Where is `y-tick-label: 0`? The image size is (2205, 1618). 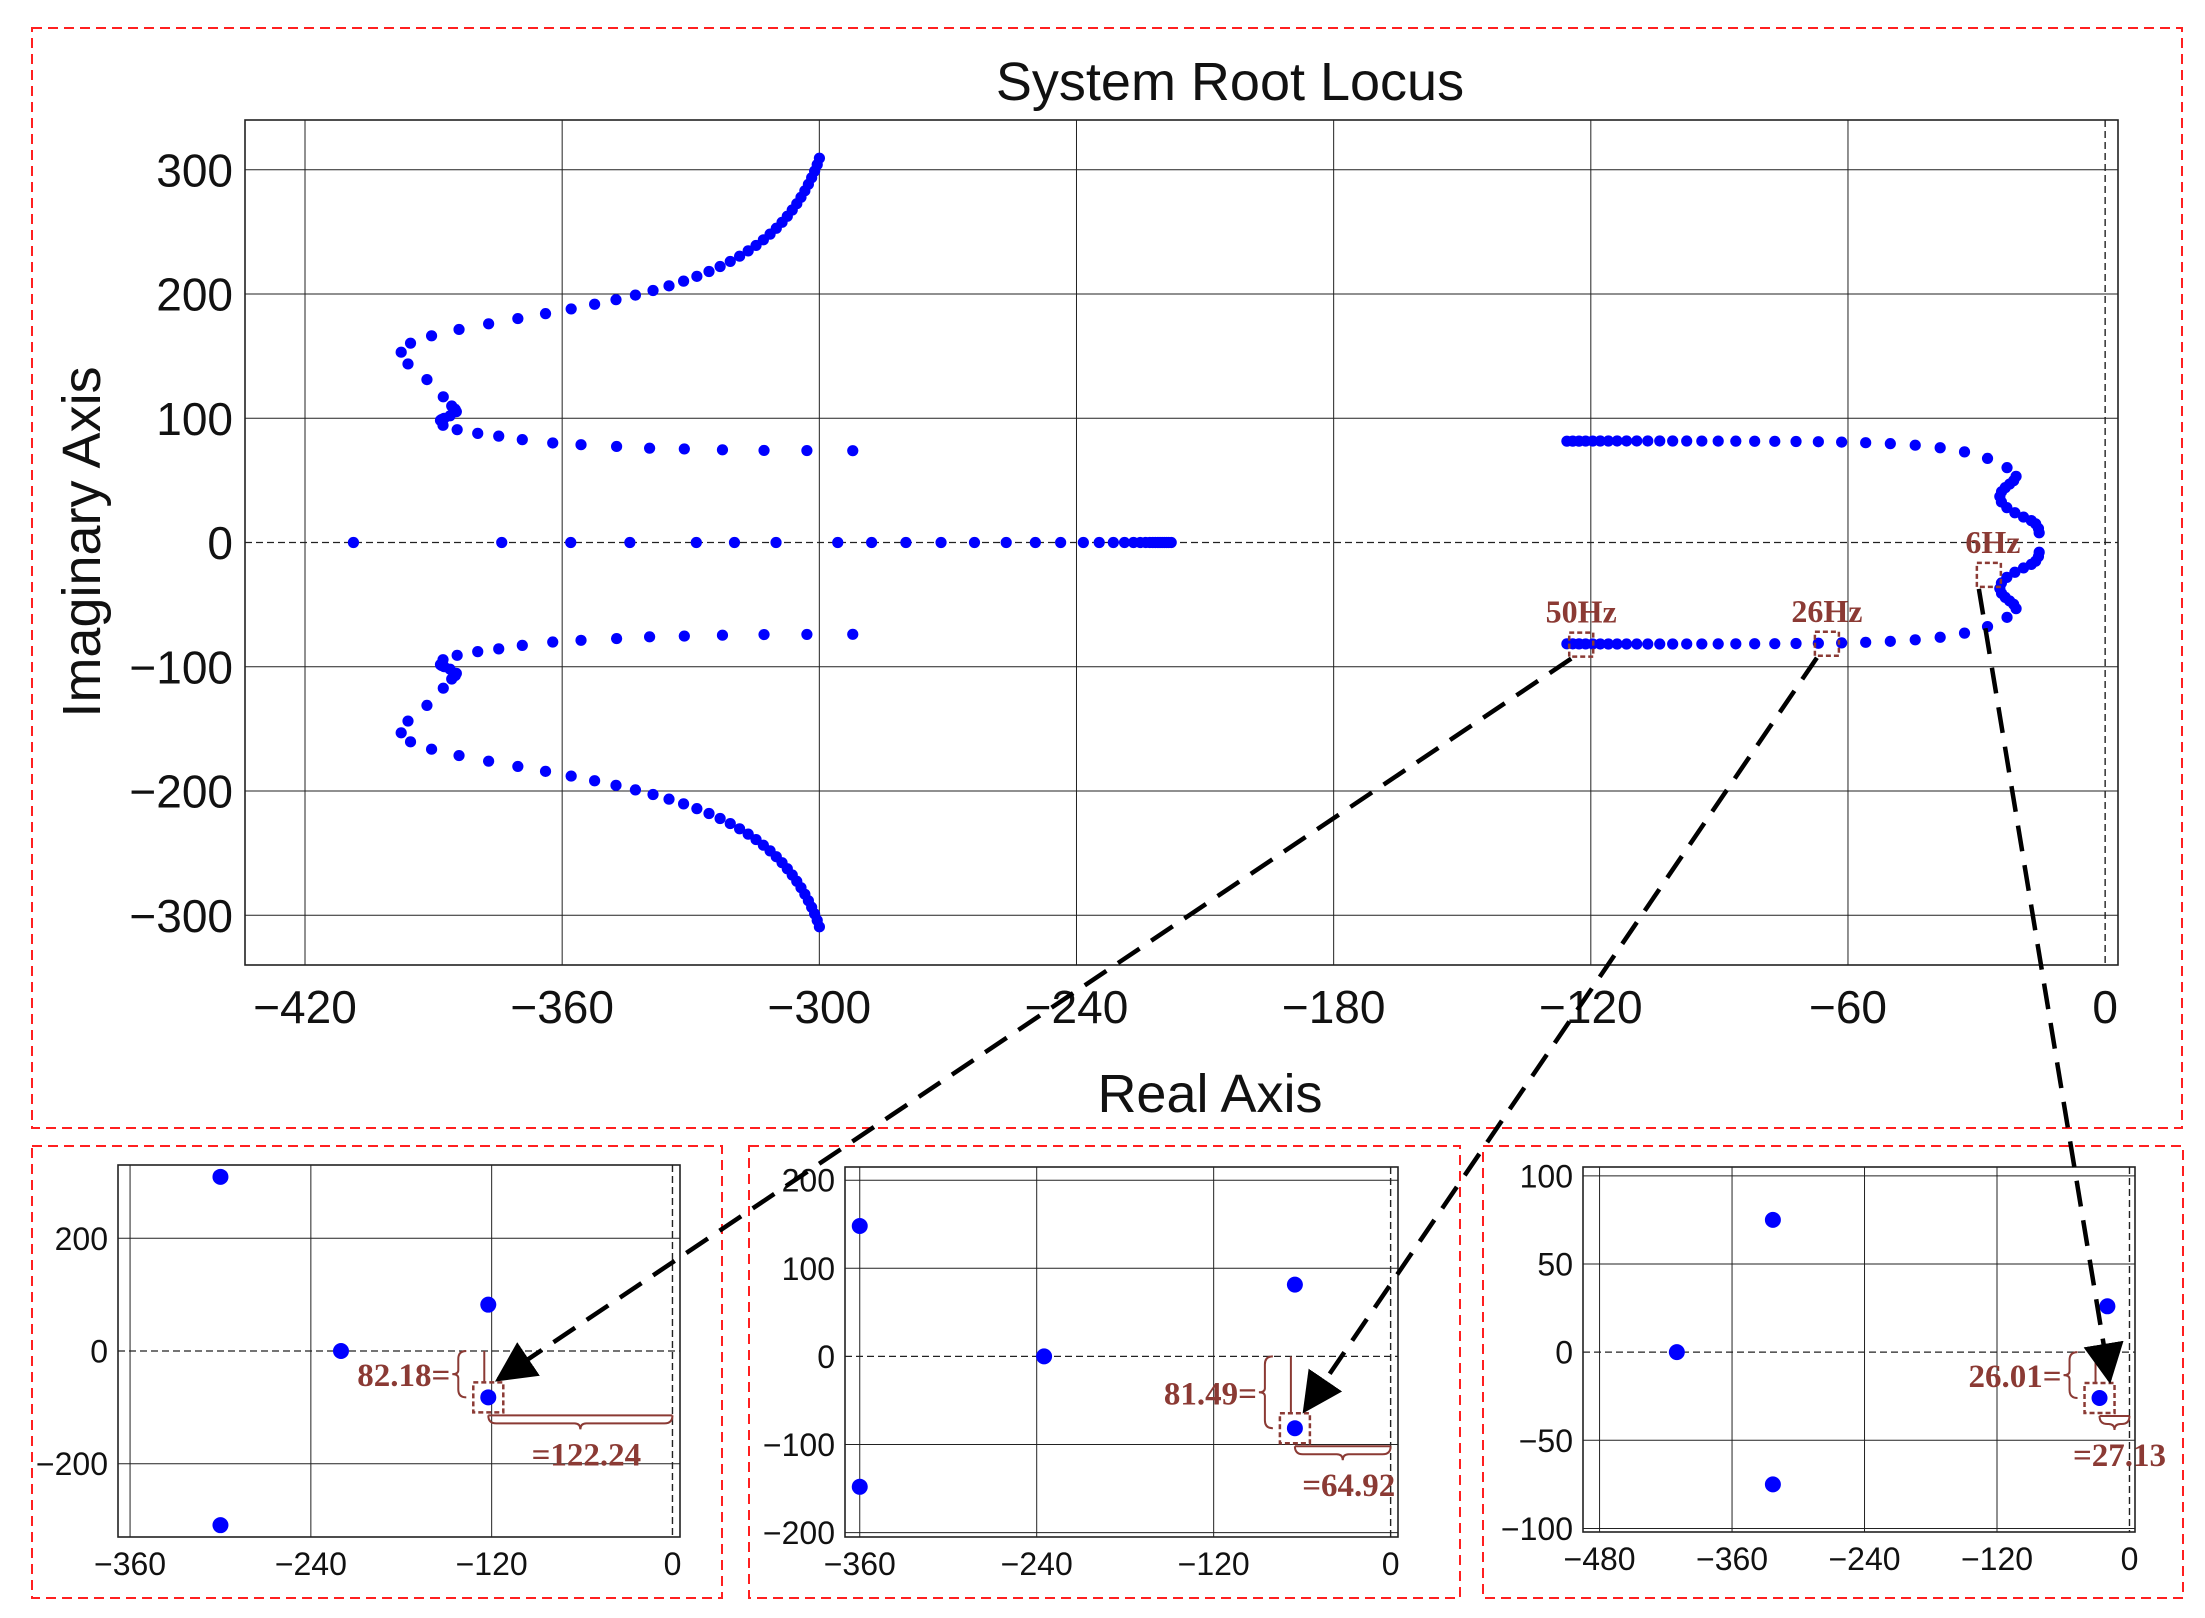
y-tick-label: 0 is located at coordinates (99, 1352).